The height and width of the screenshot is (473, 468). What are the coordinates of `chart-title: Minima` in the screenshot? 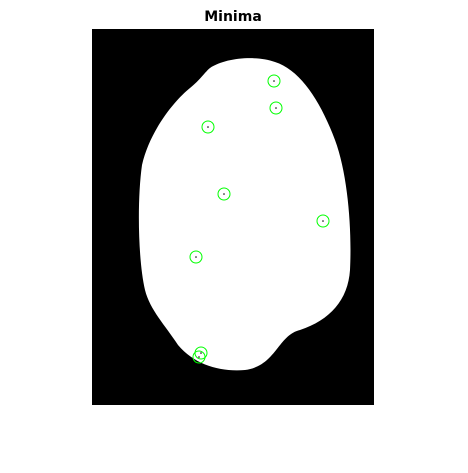 It's located at (233, 17).